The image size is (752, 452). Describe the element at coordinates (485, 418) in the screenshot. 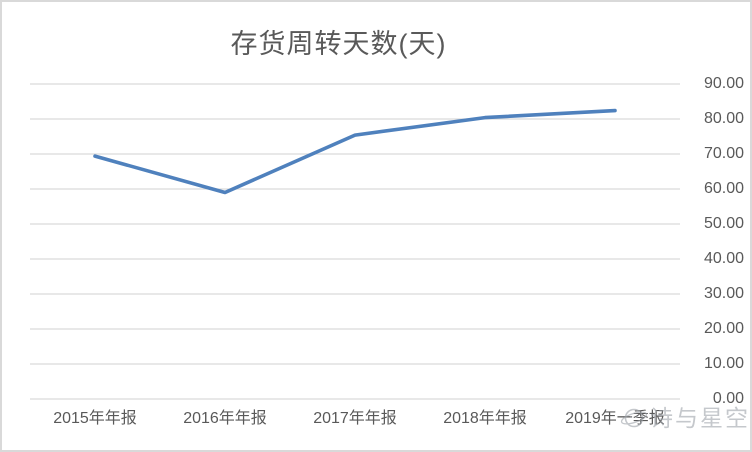

I see `x-tick-label: 2018年年报` at that location.